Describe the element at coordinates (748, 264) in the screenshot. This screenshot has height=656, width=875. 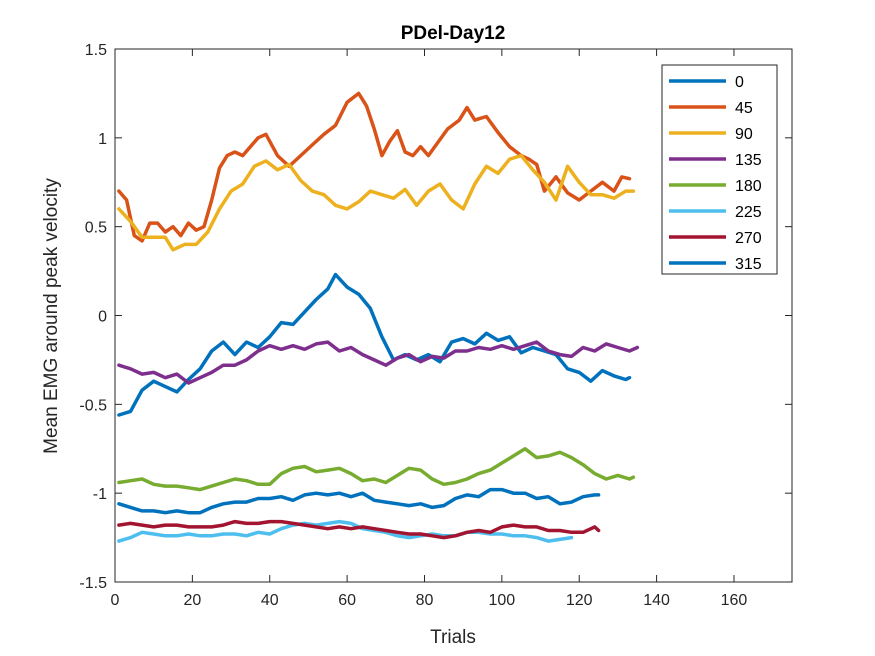
I see `legend-label-315: 315` at that location.